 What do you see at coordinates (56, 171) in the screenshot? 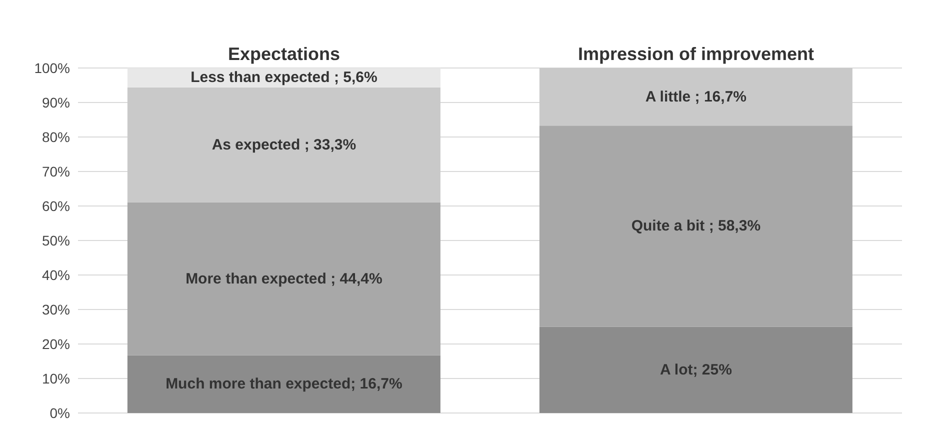
I see `y-tick-label: 70%` at bounding box center [56, 171].